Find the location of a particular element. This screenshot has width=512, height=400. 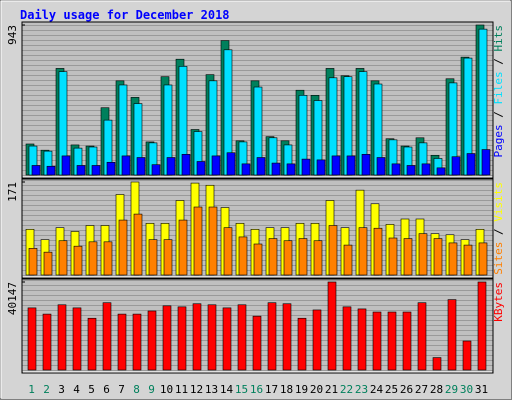

x-tick-label: 3 is located at coordinates (61, 389).